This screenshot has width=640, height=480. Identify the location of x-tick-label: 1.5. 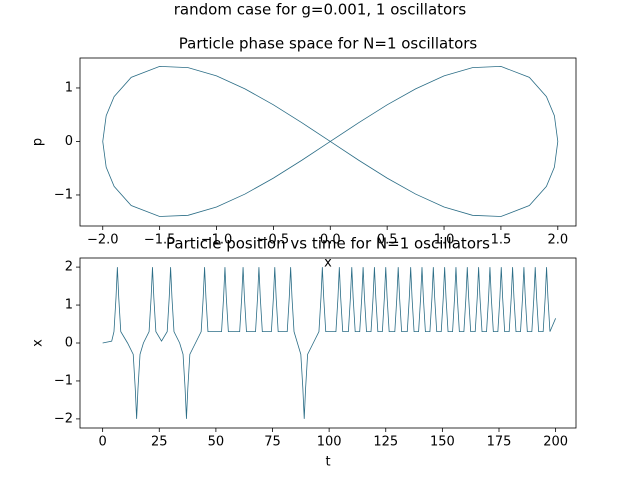
(501, 240).